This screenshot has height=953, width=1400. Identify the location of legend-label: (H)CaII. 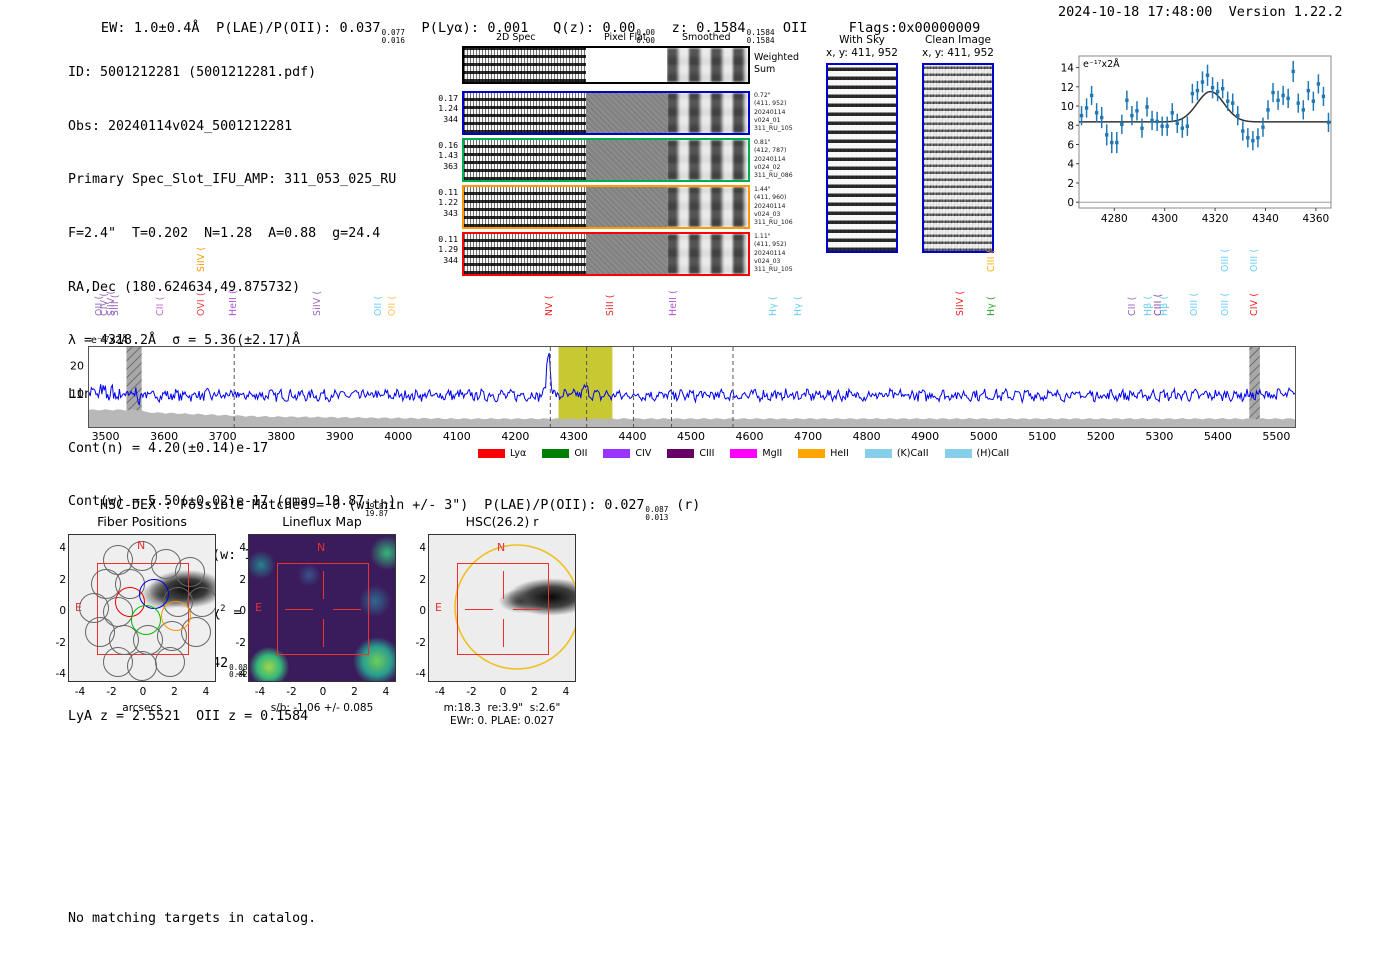
(993, 453).